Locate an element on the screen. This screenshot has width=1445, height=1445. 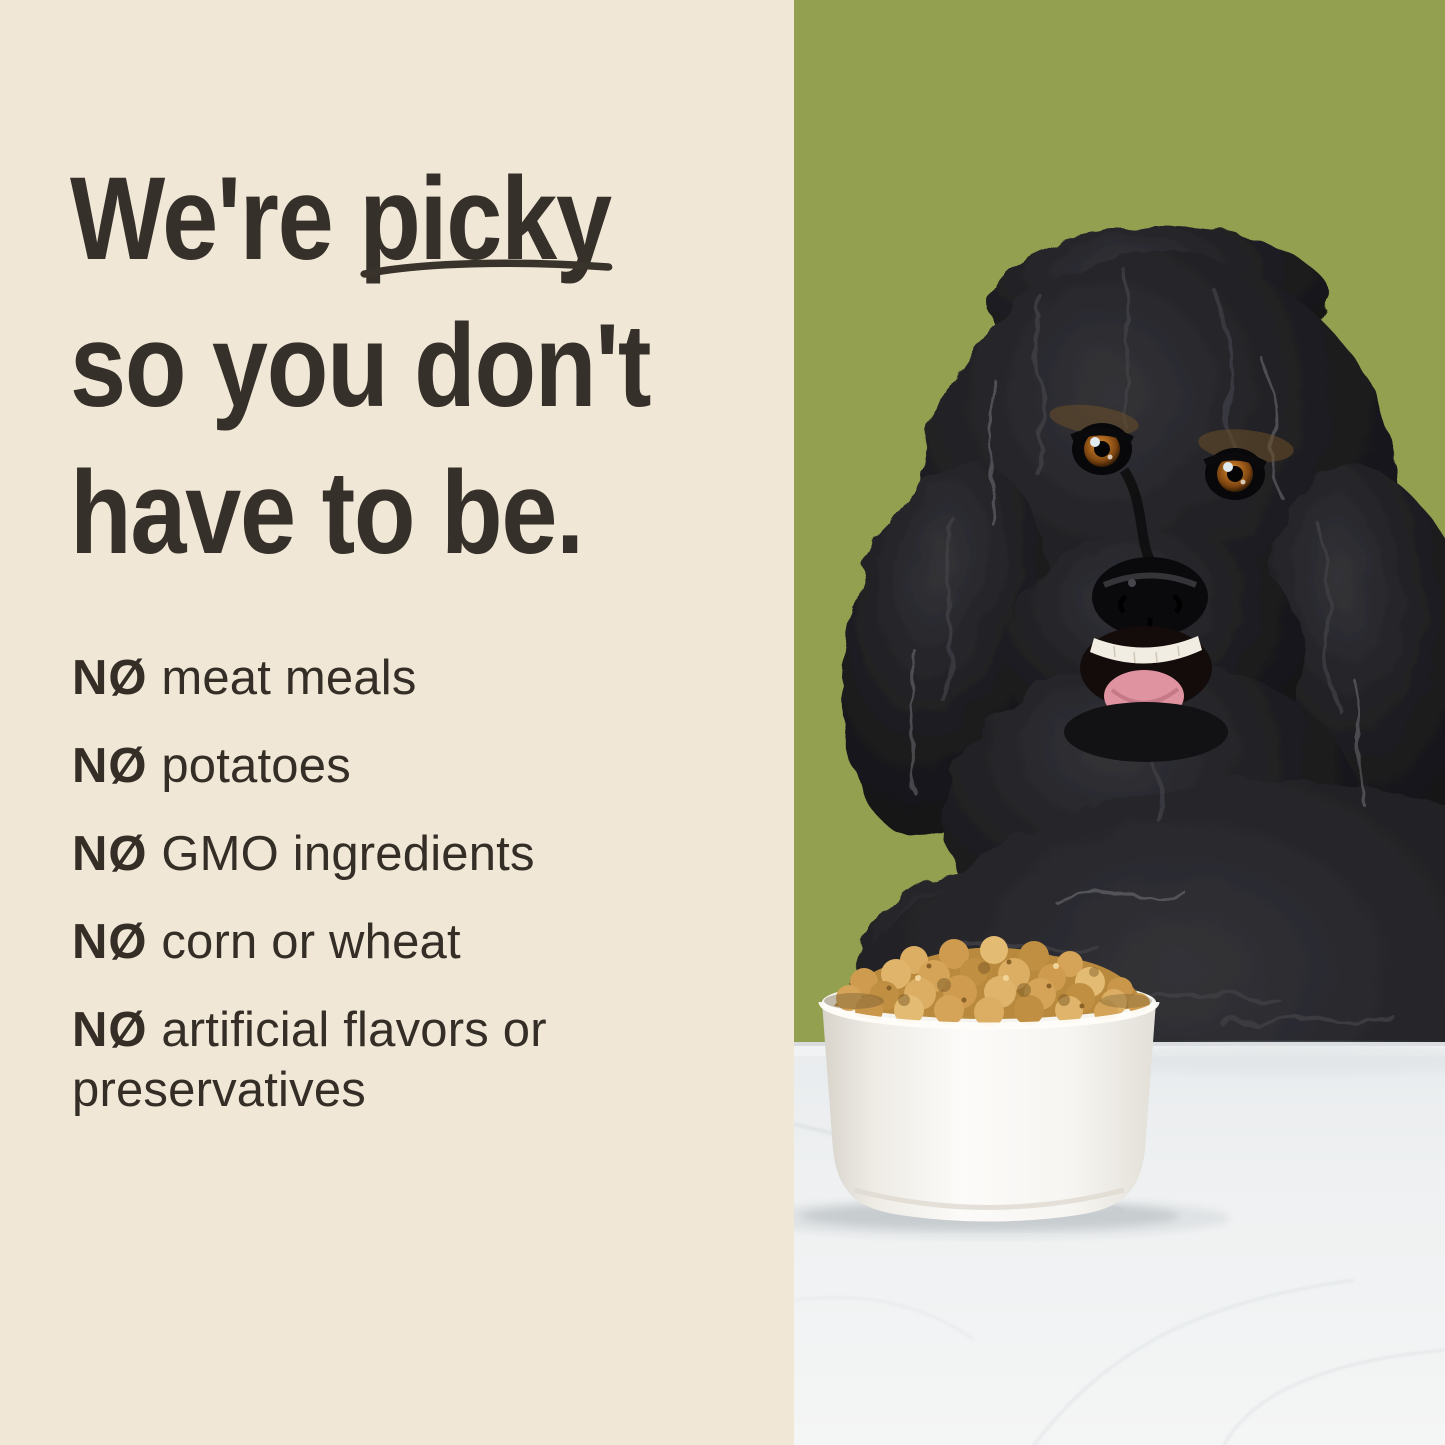
headline-line-1: We're picky is located at coordinates (360, 219).